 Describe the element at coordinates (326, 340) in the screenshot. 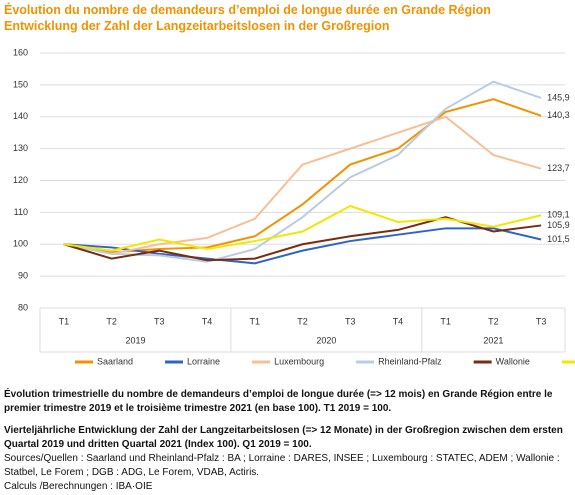

I see `year-label: 2020` at that location.